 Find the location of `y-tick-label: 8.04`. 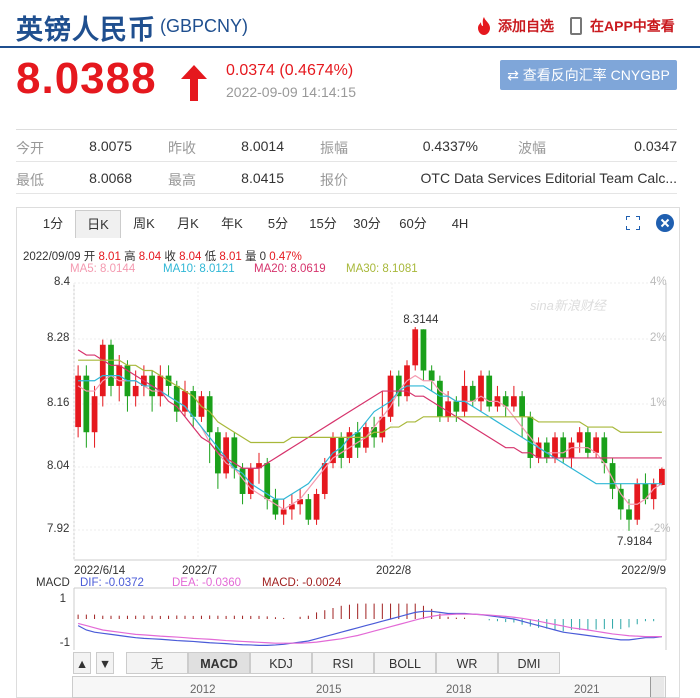

y-tick-label: 8.04 is located at coordinates (58, 466).